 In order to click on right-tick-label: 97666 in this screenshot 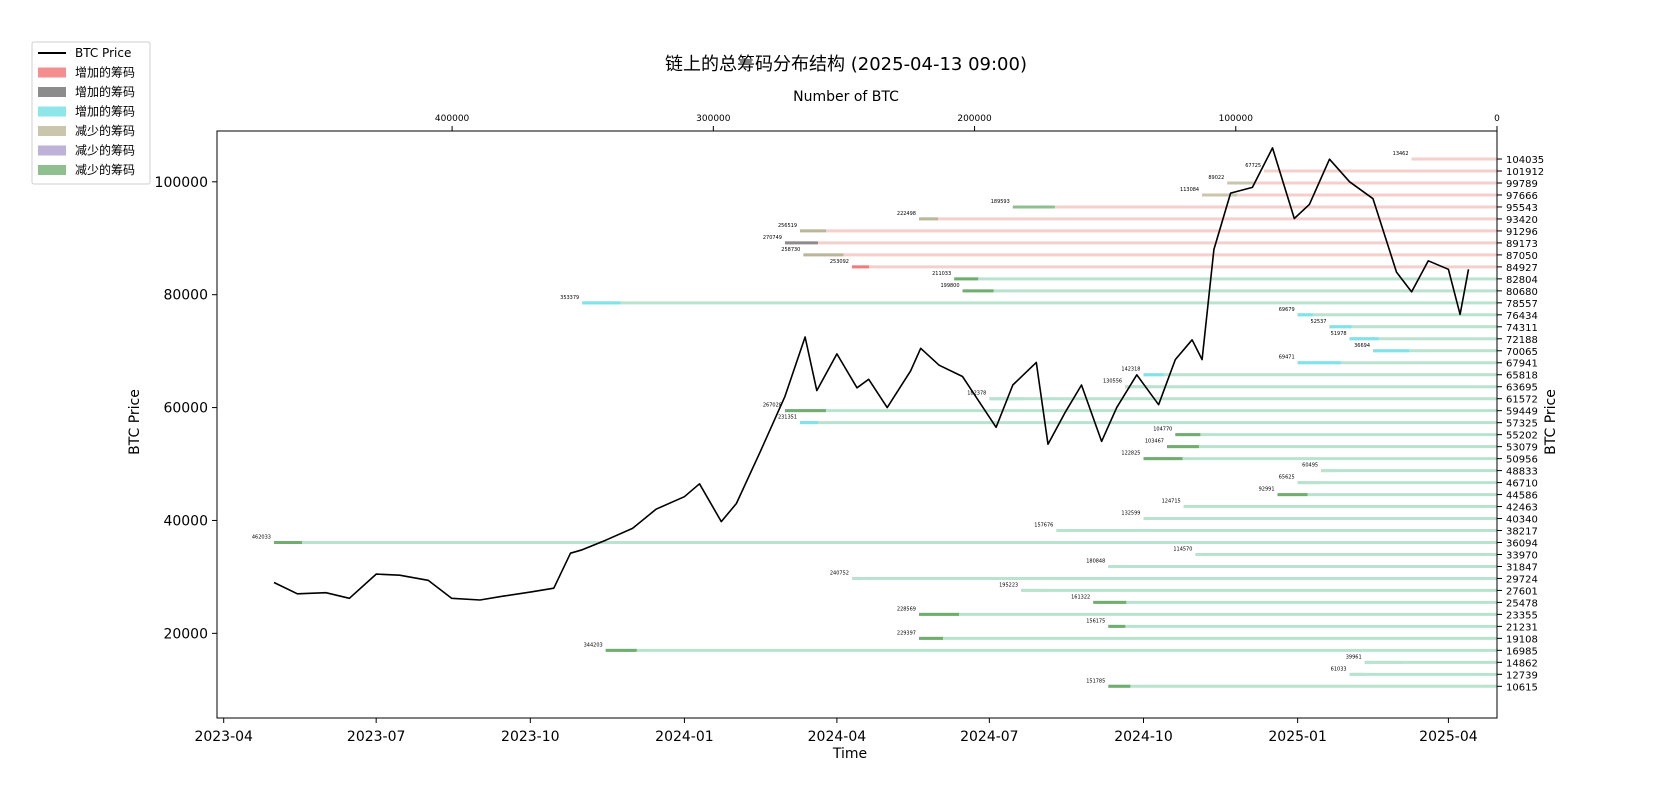, I will do `click(1522, 196)`.